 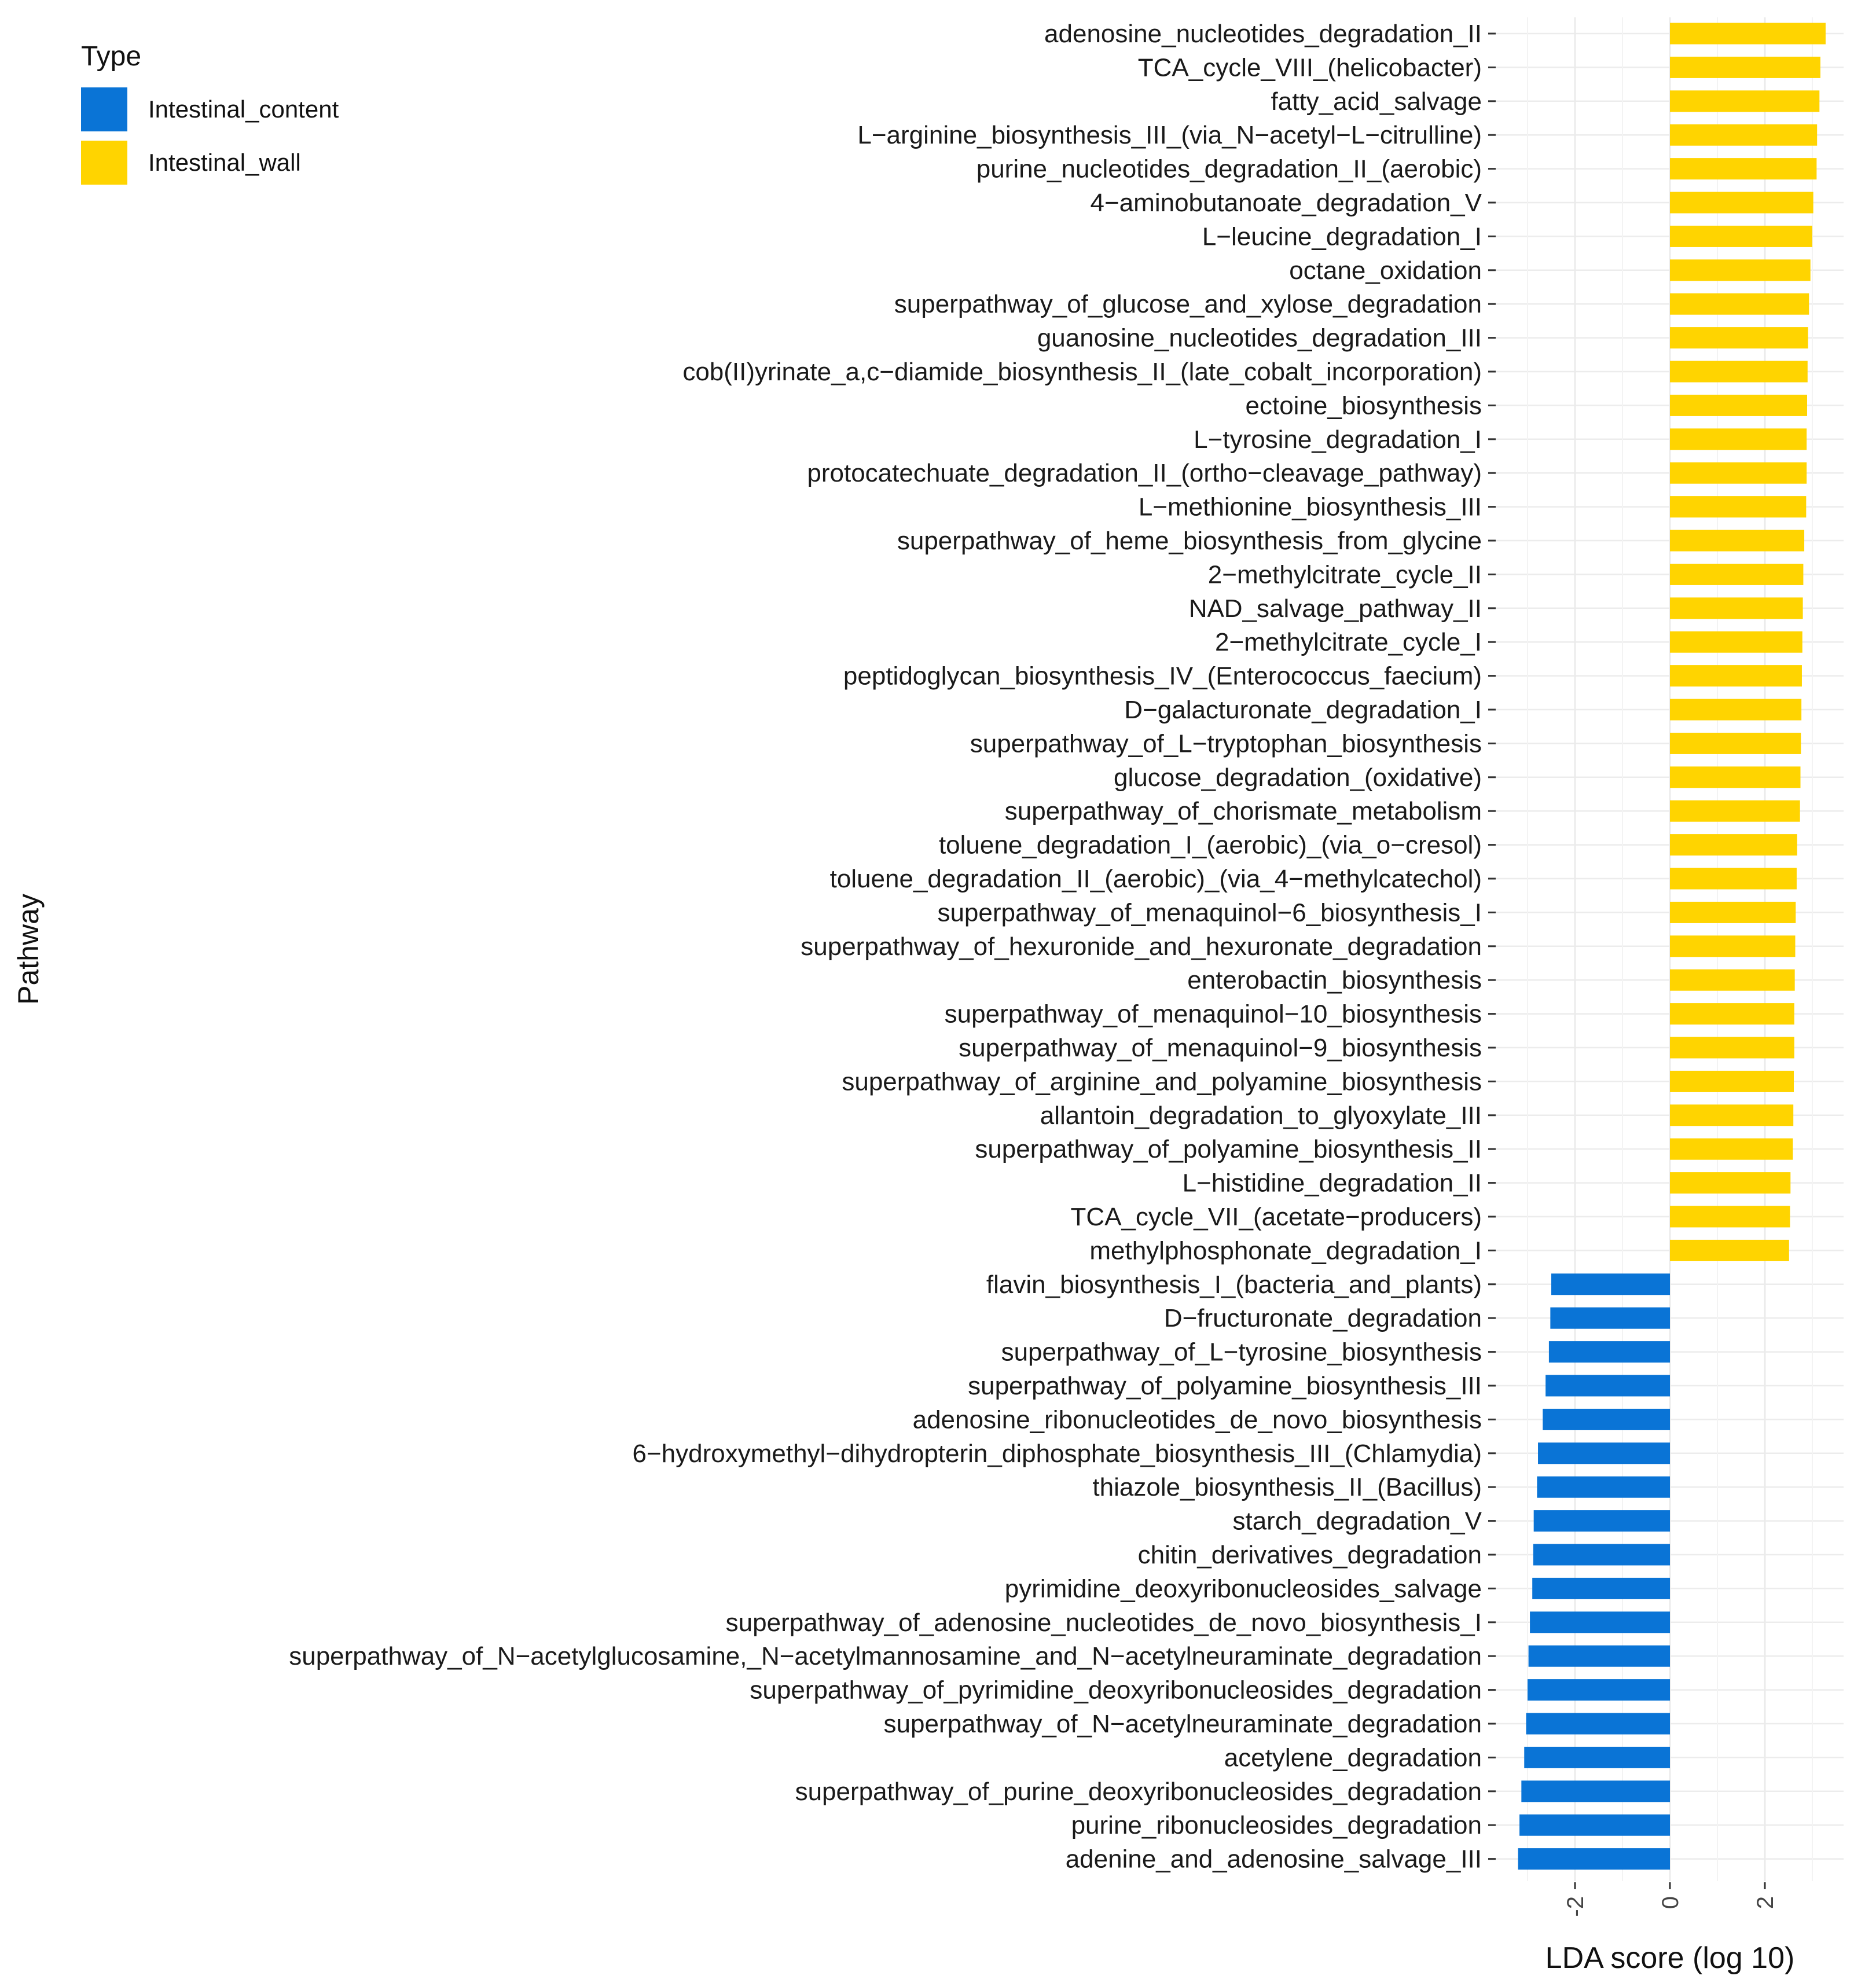 I want to click on y-tick-label: thiazole_biosynthesis_II_(Bacillus), so click(x=1287, y=1487).